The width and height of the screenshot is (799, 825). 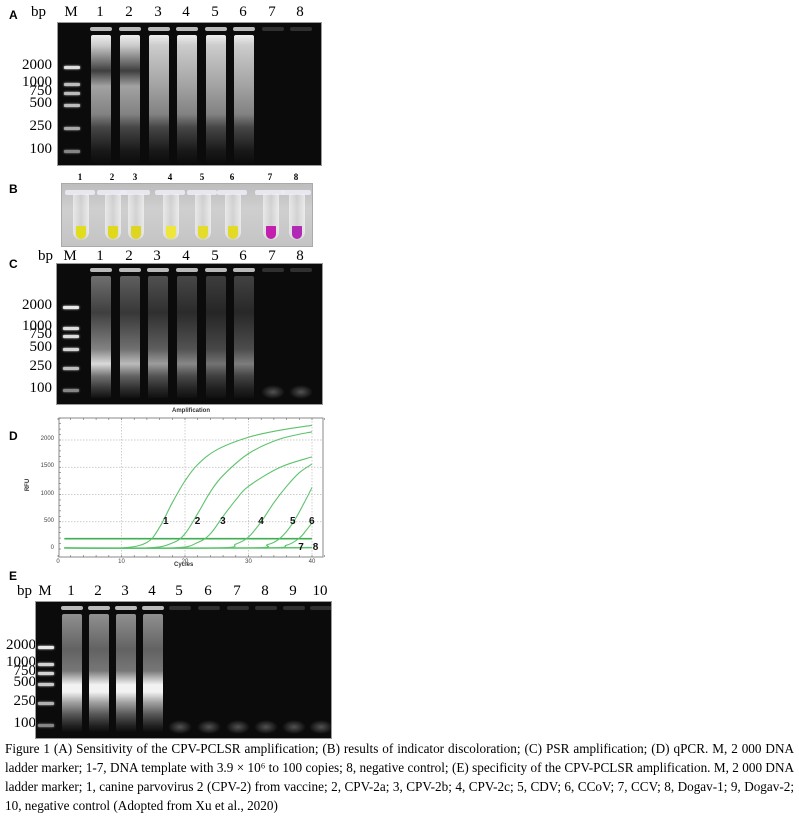 I want to click on x-tick-label: 30, so click(x=248, y=562).